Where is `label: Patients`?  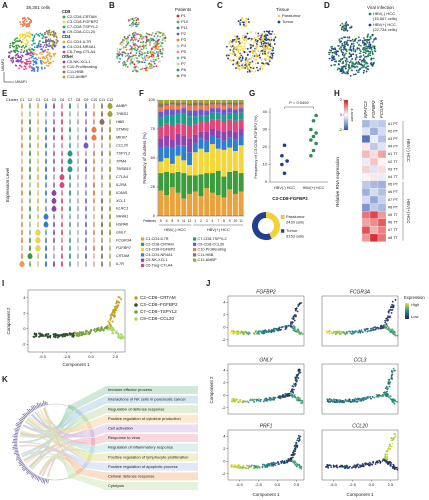 label: Patients is located at coordinates (149, 221).